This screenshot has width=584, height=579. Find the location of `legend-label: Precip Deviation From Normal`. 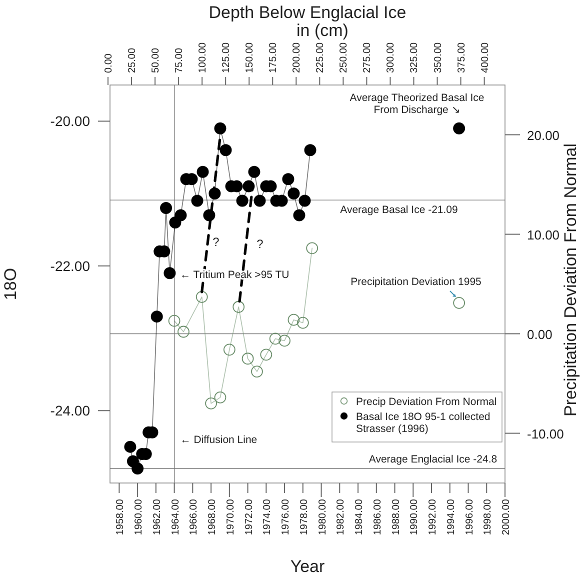

legend-label: Precip Deviation From Normal is located at coordinates (426, 402).